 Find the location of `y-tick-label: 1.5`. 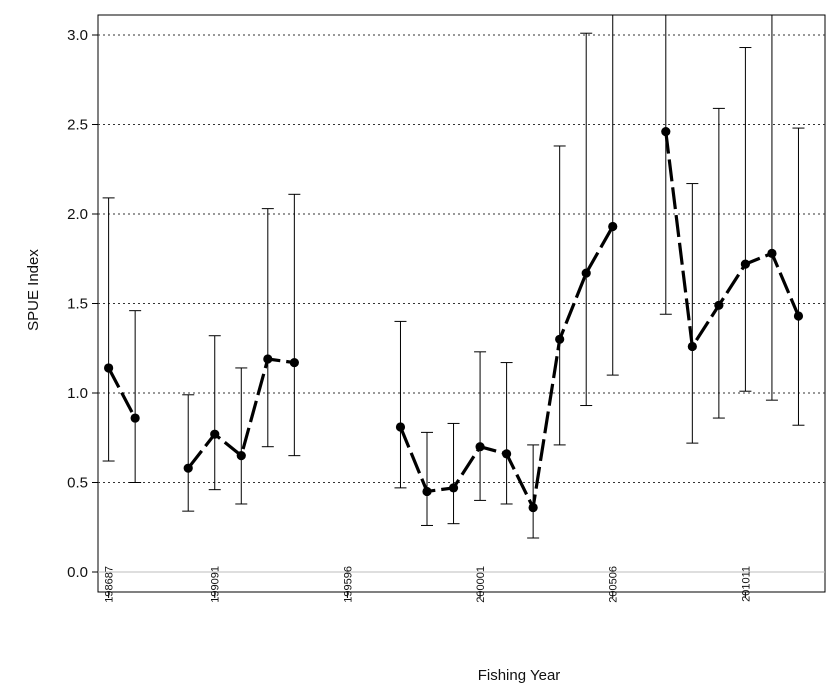

y-tick-label: 1.5 is located at coordinates (77, 304).